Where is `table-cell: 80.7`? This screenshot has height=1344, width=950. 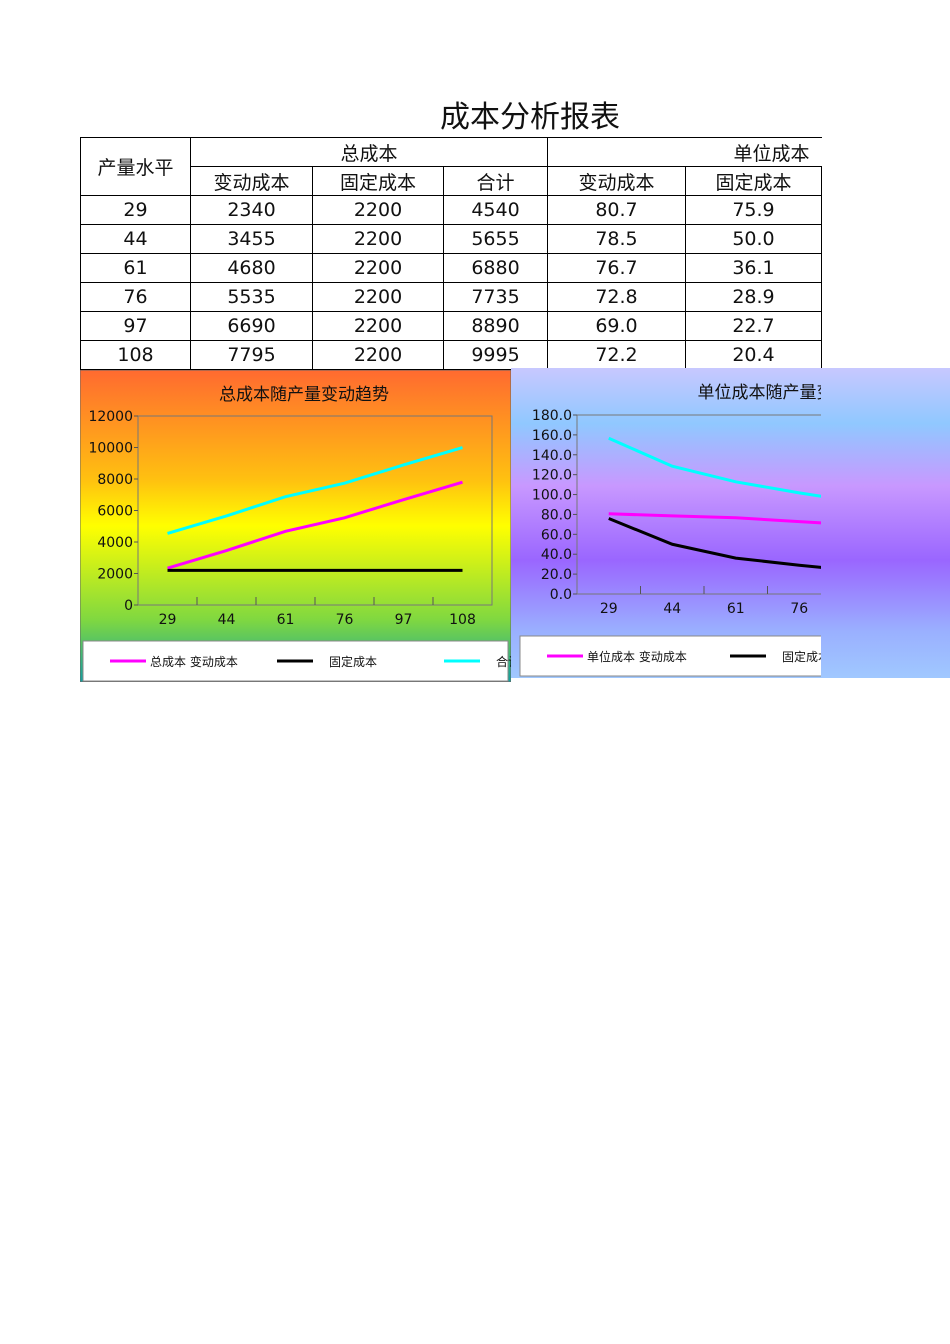 table-cell: 80.7 is located at coordinates (616, 210).